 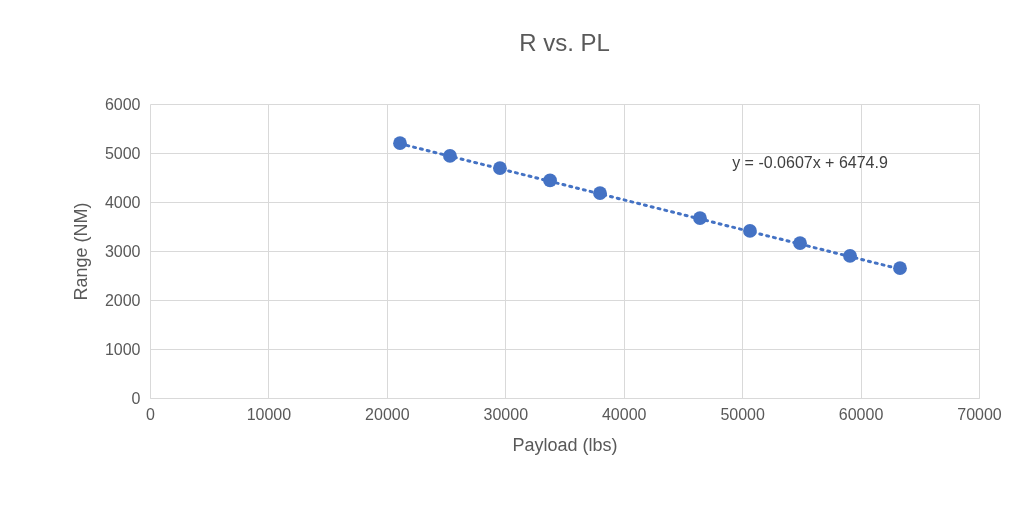 What do you see at coordinates (151, 414) in the screenshot?
I see `x-tick-label: 0` at bounding box center [151, 414].